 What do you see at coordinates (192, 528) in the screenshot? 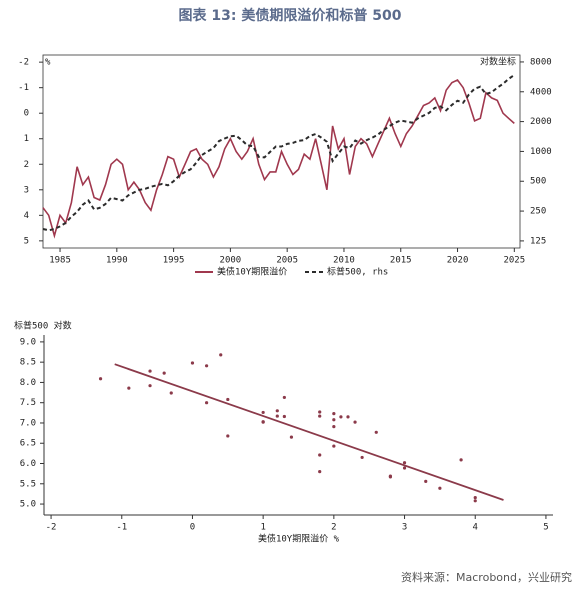
I see `x-tick-label: 0` at bounding box center [192, 528].